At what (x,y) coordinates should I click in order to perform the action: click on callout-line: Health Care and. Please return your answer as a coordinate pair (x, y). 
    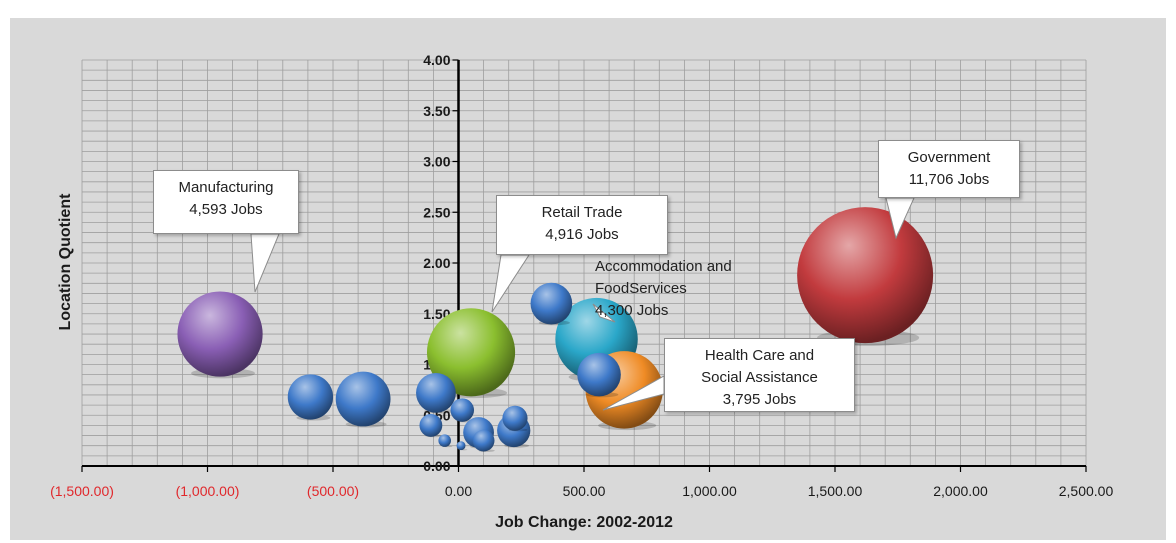
    Looking at the image, I should click on (759, 355).